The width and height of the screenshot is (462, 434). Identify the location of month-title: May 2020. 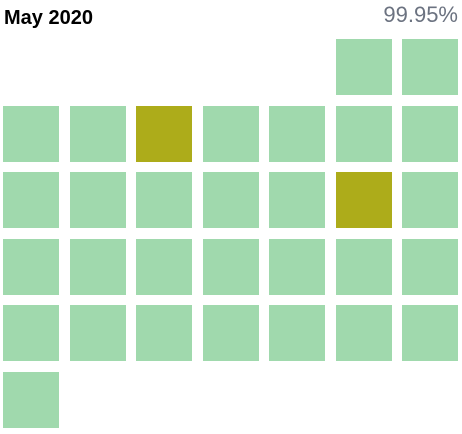
(48, 18).